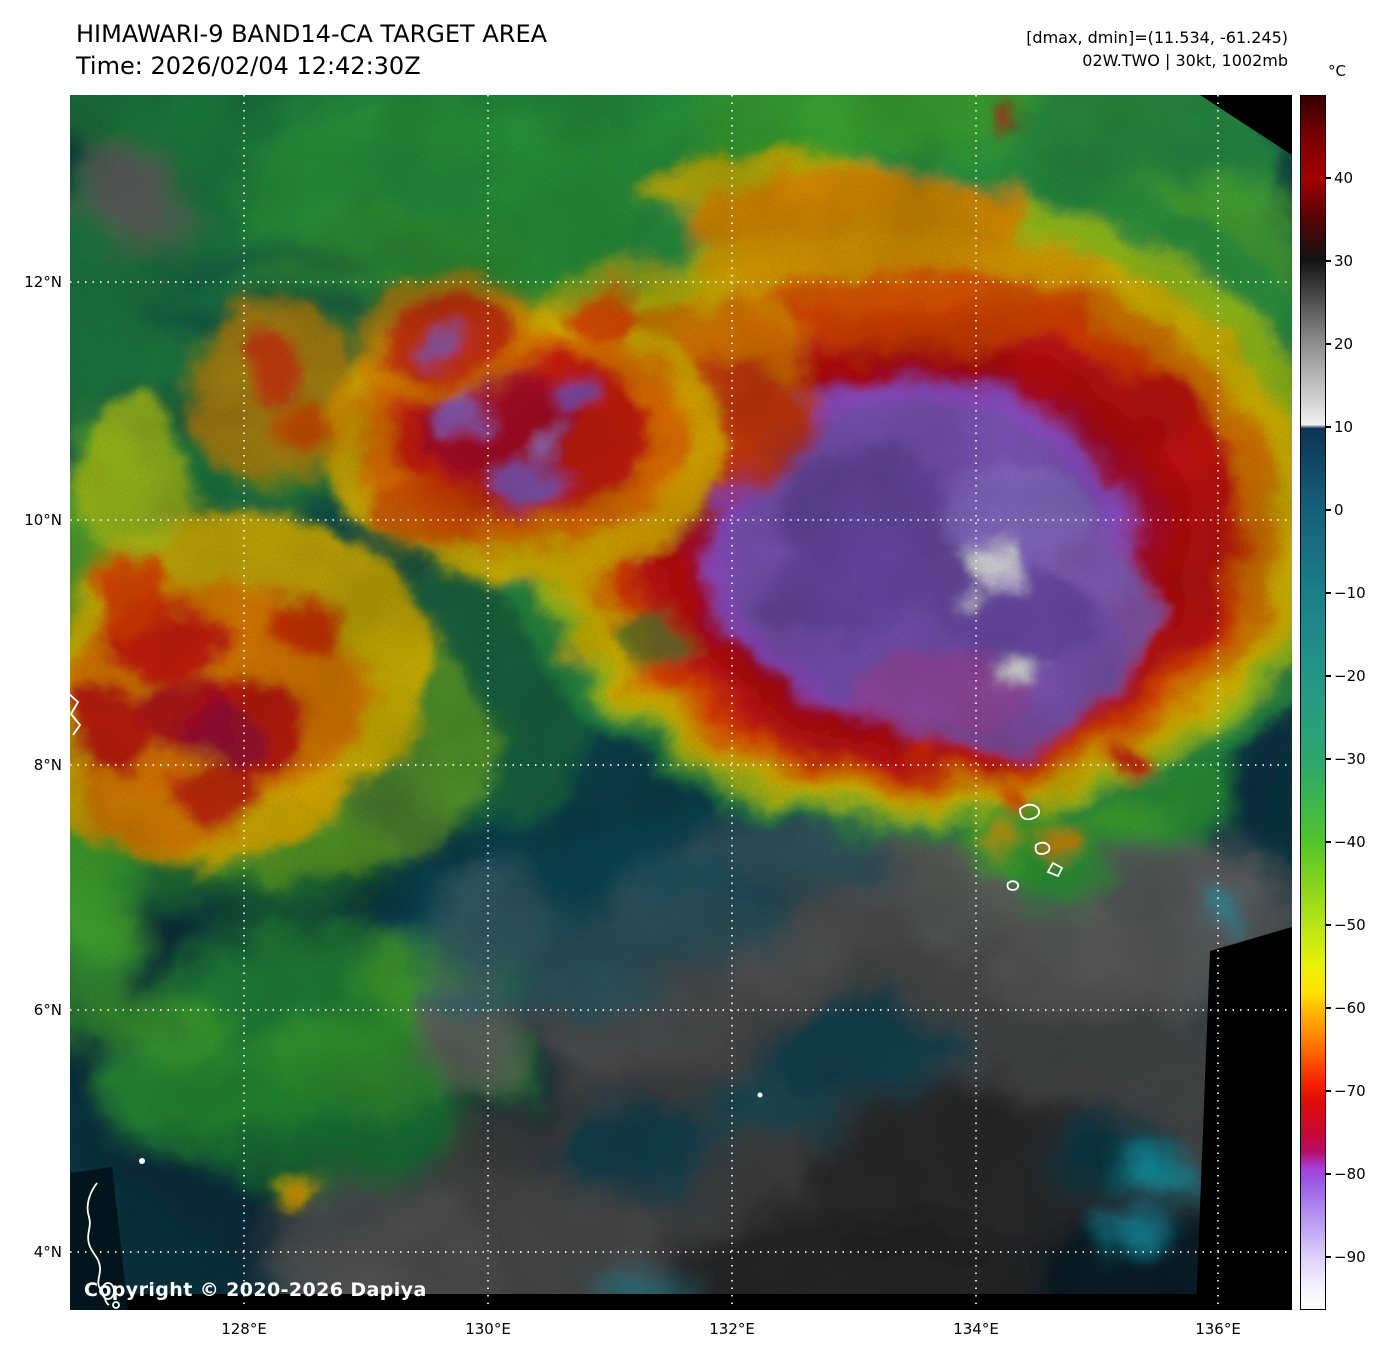  What do you see at coordinates (1345, 842) in the screenshot?
I see `colorbar-tick-label: −40` at bounding box center [1345, 842].